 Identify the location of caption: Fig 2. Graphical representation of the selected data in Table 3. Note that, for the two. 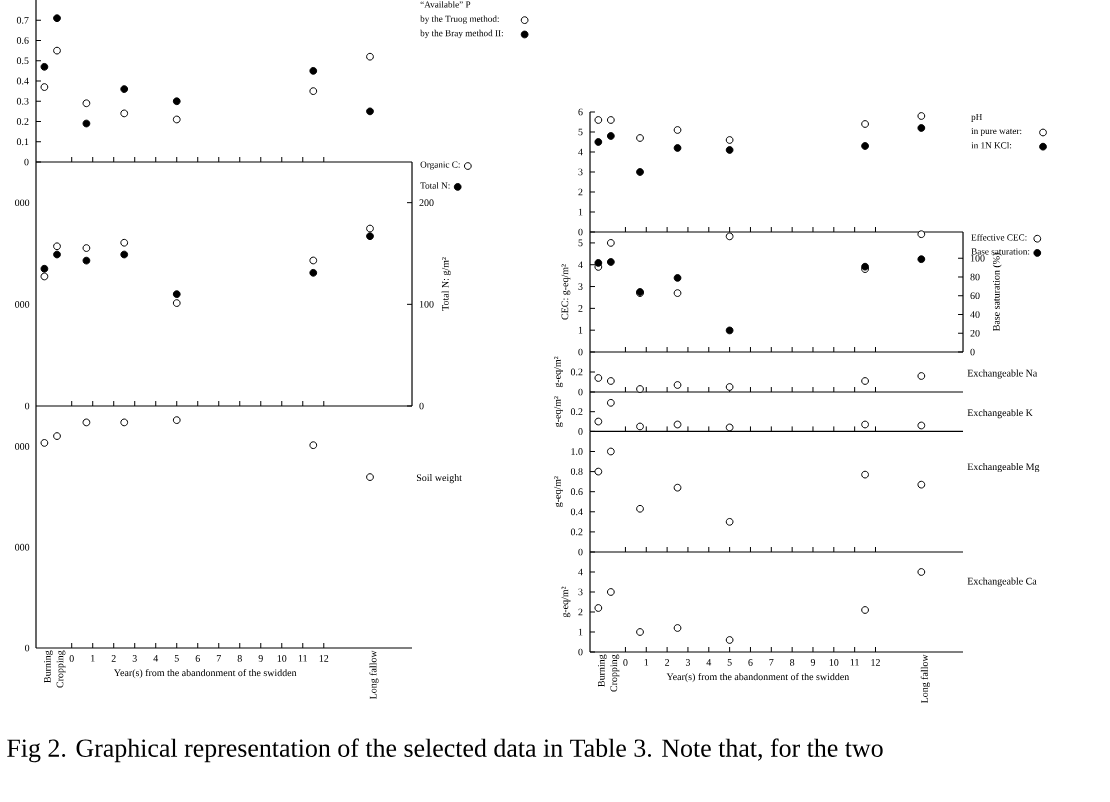
(445, 750).